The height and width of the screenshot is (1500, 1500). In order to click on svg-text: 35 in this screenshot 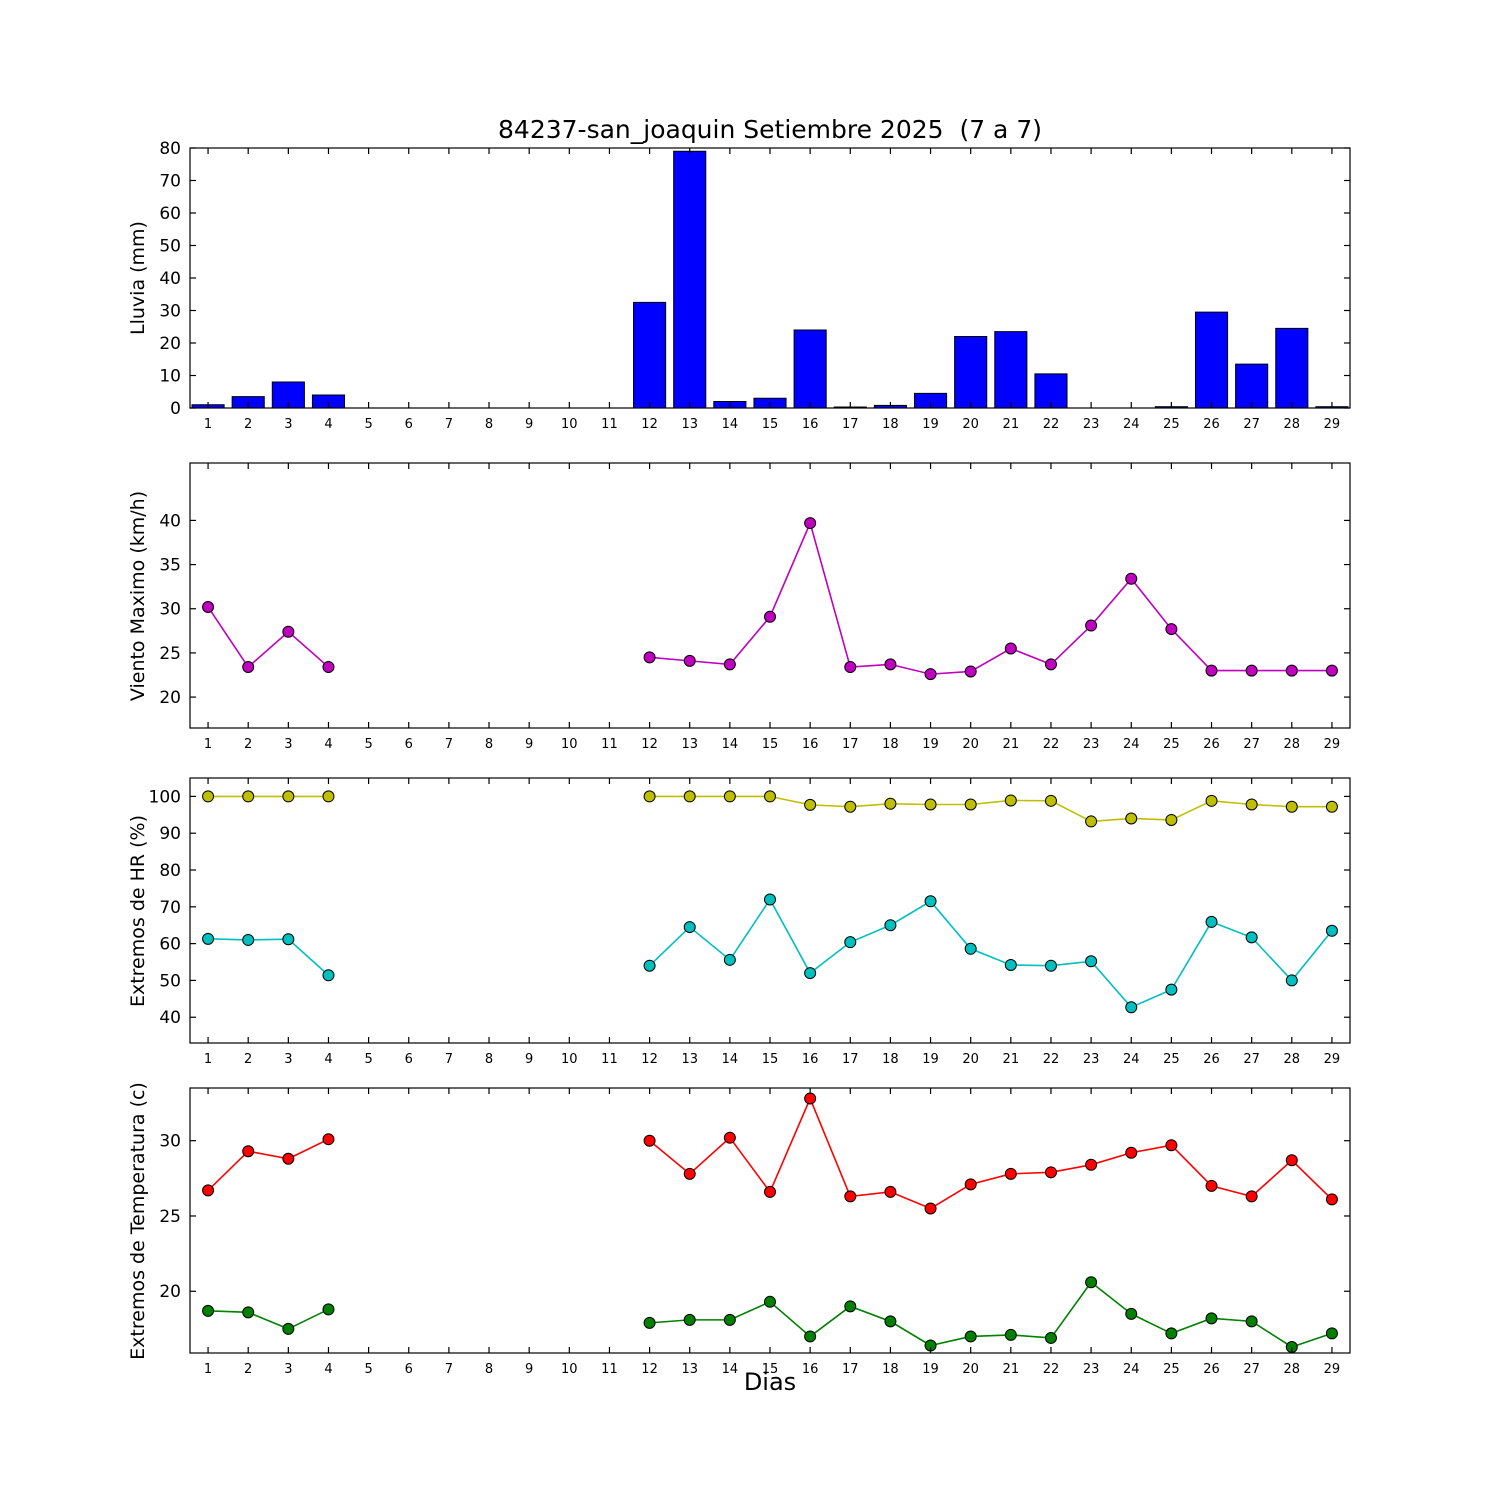, I will do `click(170, 566)`.